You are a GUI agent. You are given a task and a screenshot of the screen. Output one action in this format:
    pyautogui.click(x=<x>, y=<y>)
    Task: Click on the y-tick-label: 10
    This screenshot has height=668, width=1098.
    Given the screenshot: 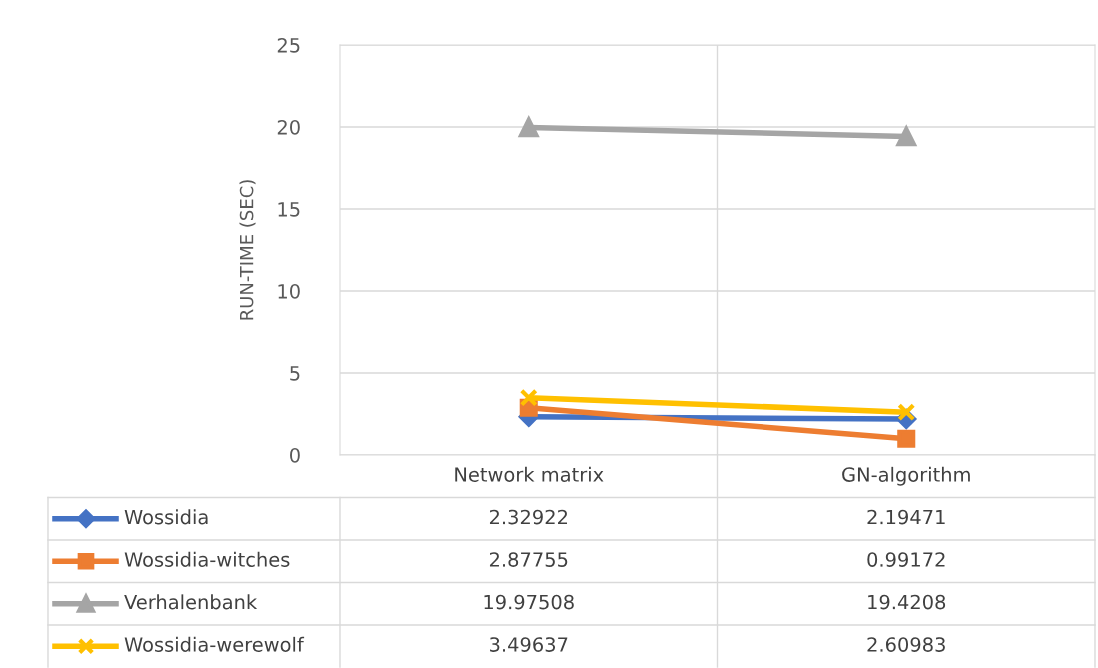 What is the action you would take?
    pyautogui.click(x=289, y=291)
    